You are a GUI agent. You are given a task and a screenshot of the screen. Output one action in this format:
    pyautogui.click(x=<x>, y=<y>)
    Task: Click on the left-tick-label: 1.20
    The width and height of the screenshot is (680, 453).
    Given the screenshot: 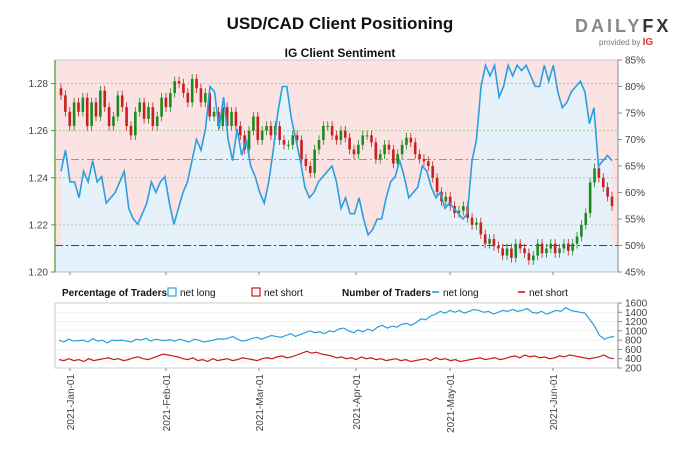 What is the action you would take?
    pyautogui.click(x=39, y=273)
    